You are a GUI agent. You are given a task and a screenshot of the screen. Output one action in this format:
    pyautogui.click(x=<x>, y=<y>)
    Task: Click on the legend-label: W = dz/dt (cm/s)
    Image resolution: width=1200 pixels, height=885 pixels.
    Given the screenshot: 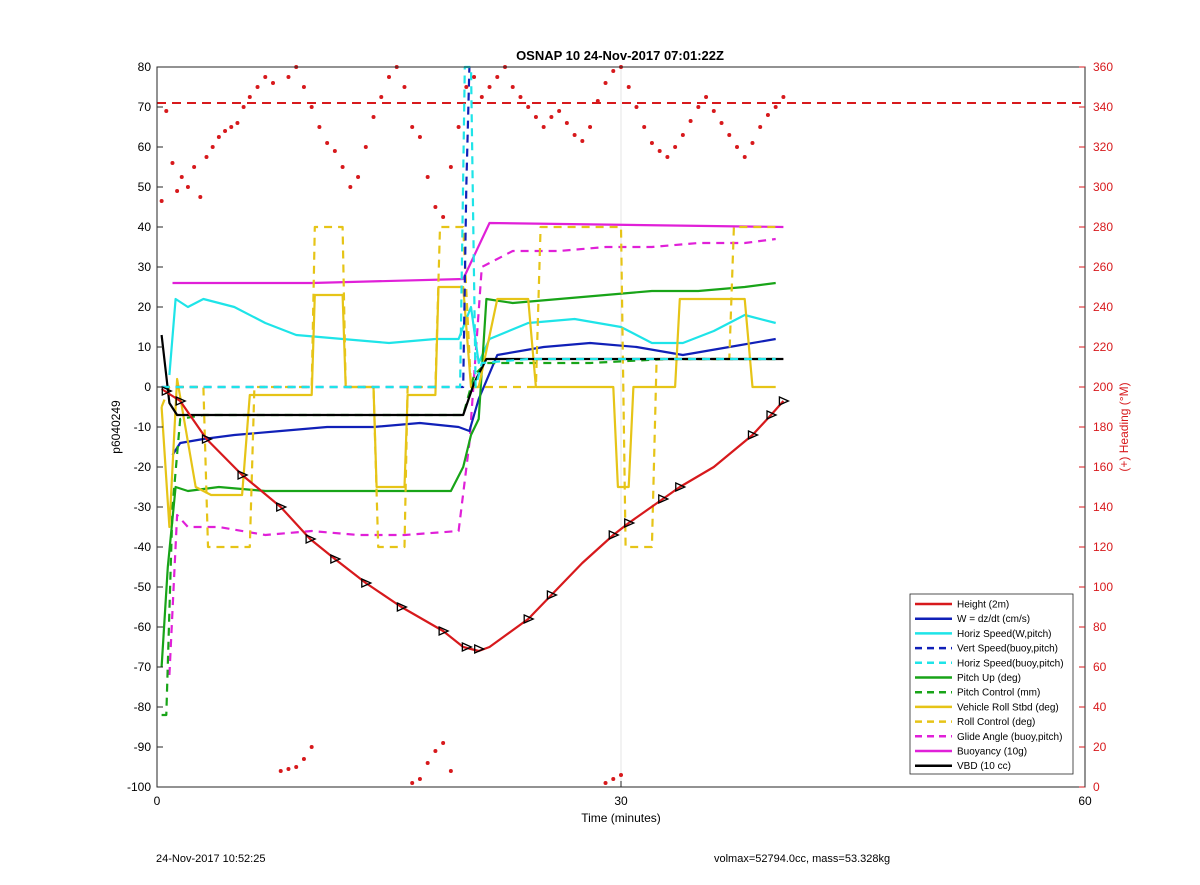 What is the action you would take?
    pyautogui.click(x=993, y=619)
    